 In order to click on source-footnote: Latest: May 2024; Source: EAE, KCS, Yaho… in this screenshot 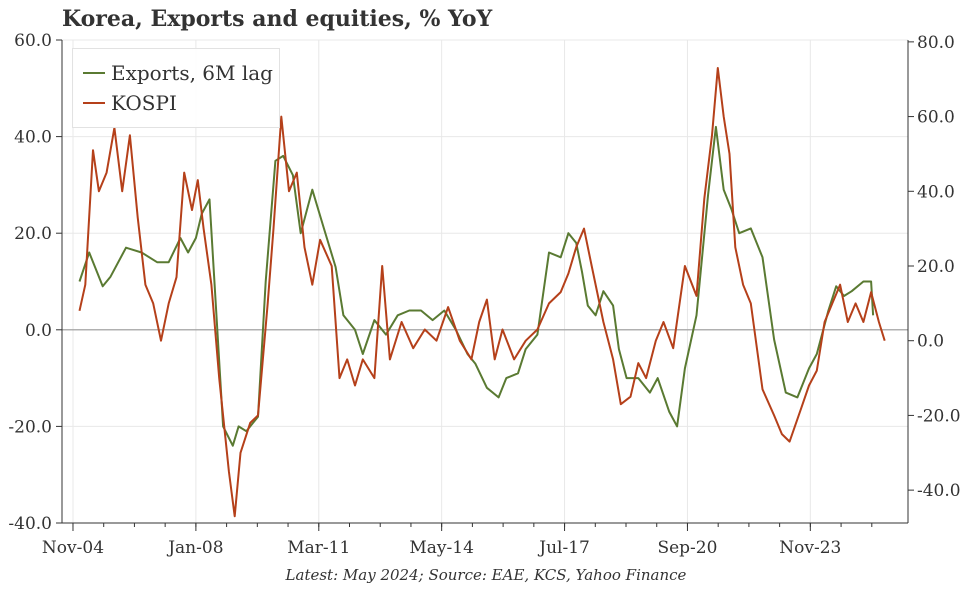, I will do `click(486, 575)`.